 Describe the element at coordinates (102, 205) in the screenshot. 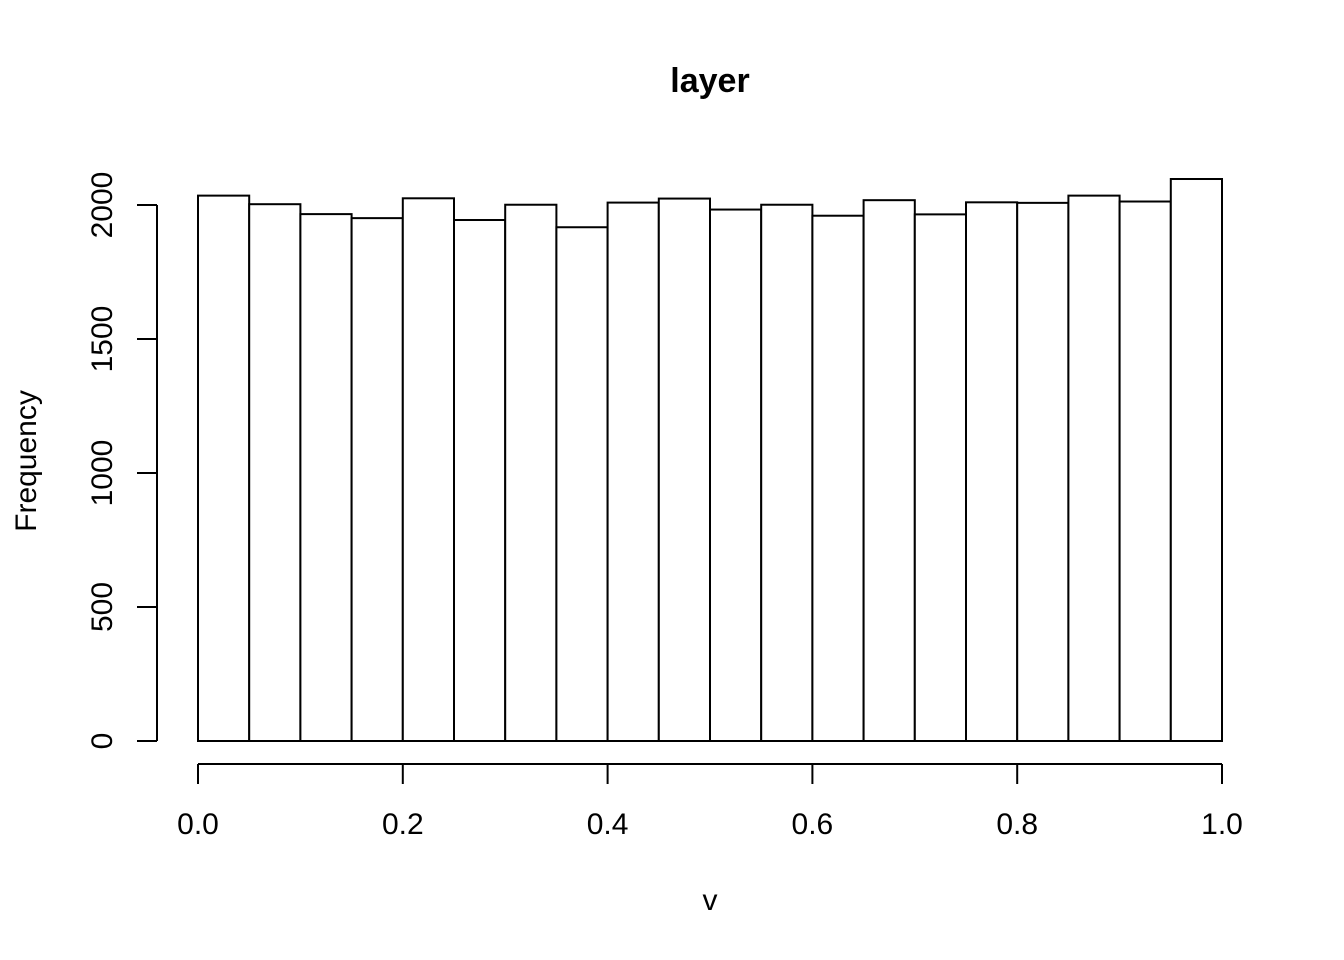

I see `y-tick-label: 2000` at that location.